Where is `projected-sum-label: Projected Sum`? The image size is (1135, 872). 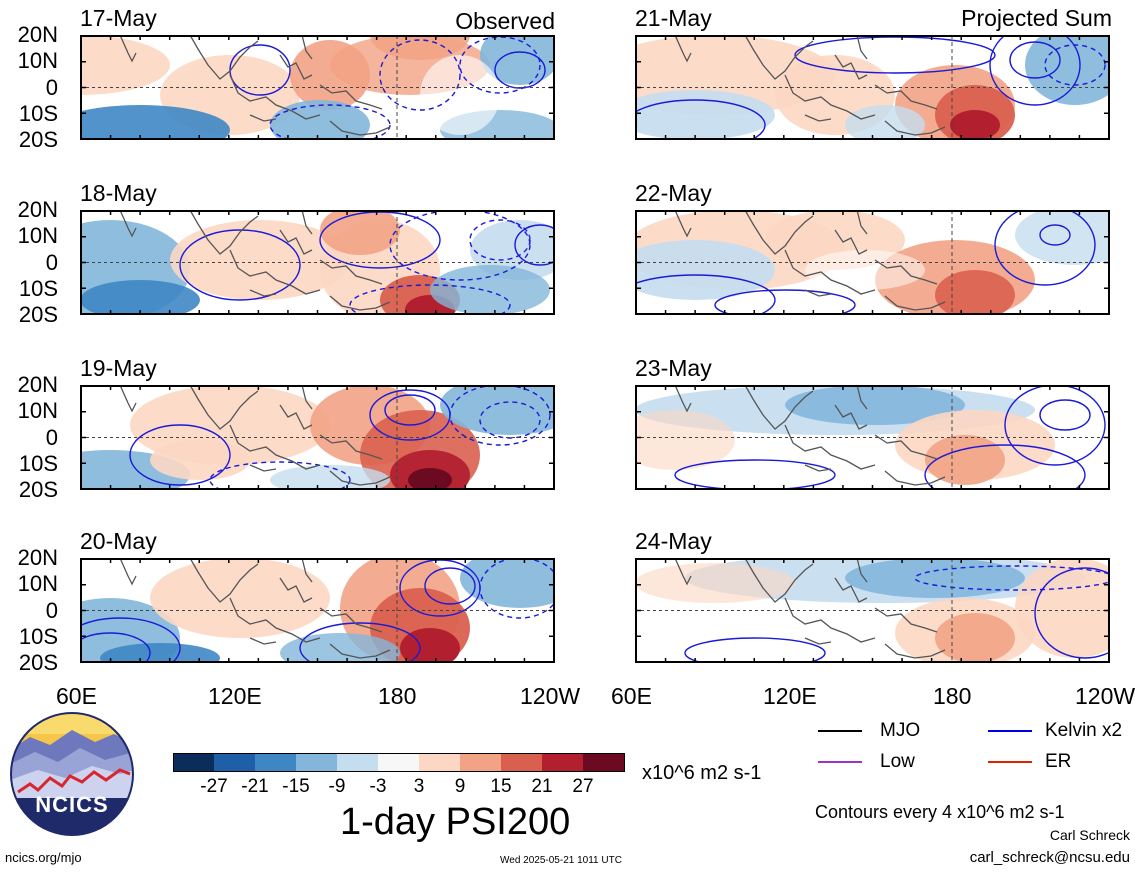
projected-sum-label: Projected Sum is located at coordinates (1036, 18).